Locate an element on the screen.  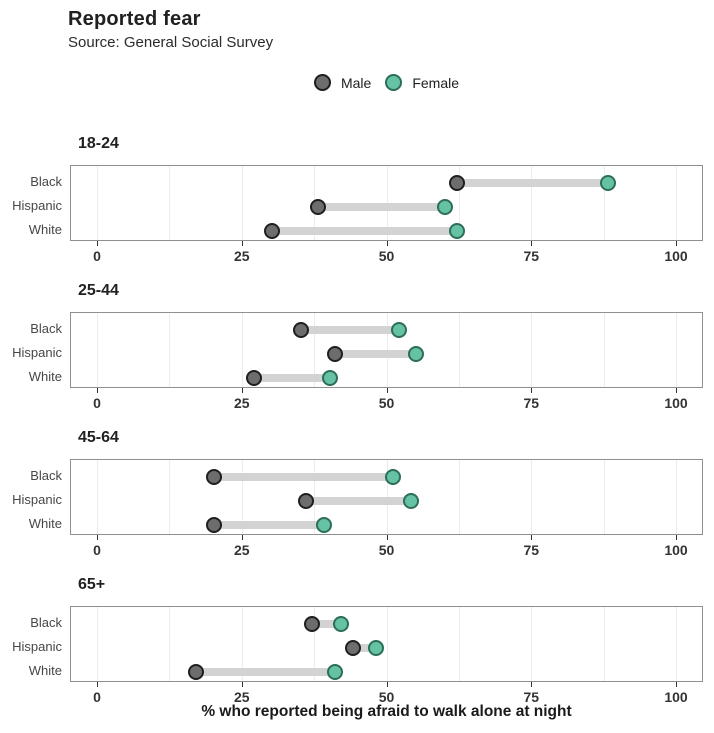
male-dot-65--black is located at coordinates (312, 624).